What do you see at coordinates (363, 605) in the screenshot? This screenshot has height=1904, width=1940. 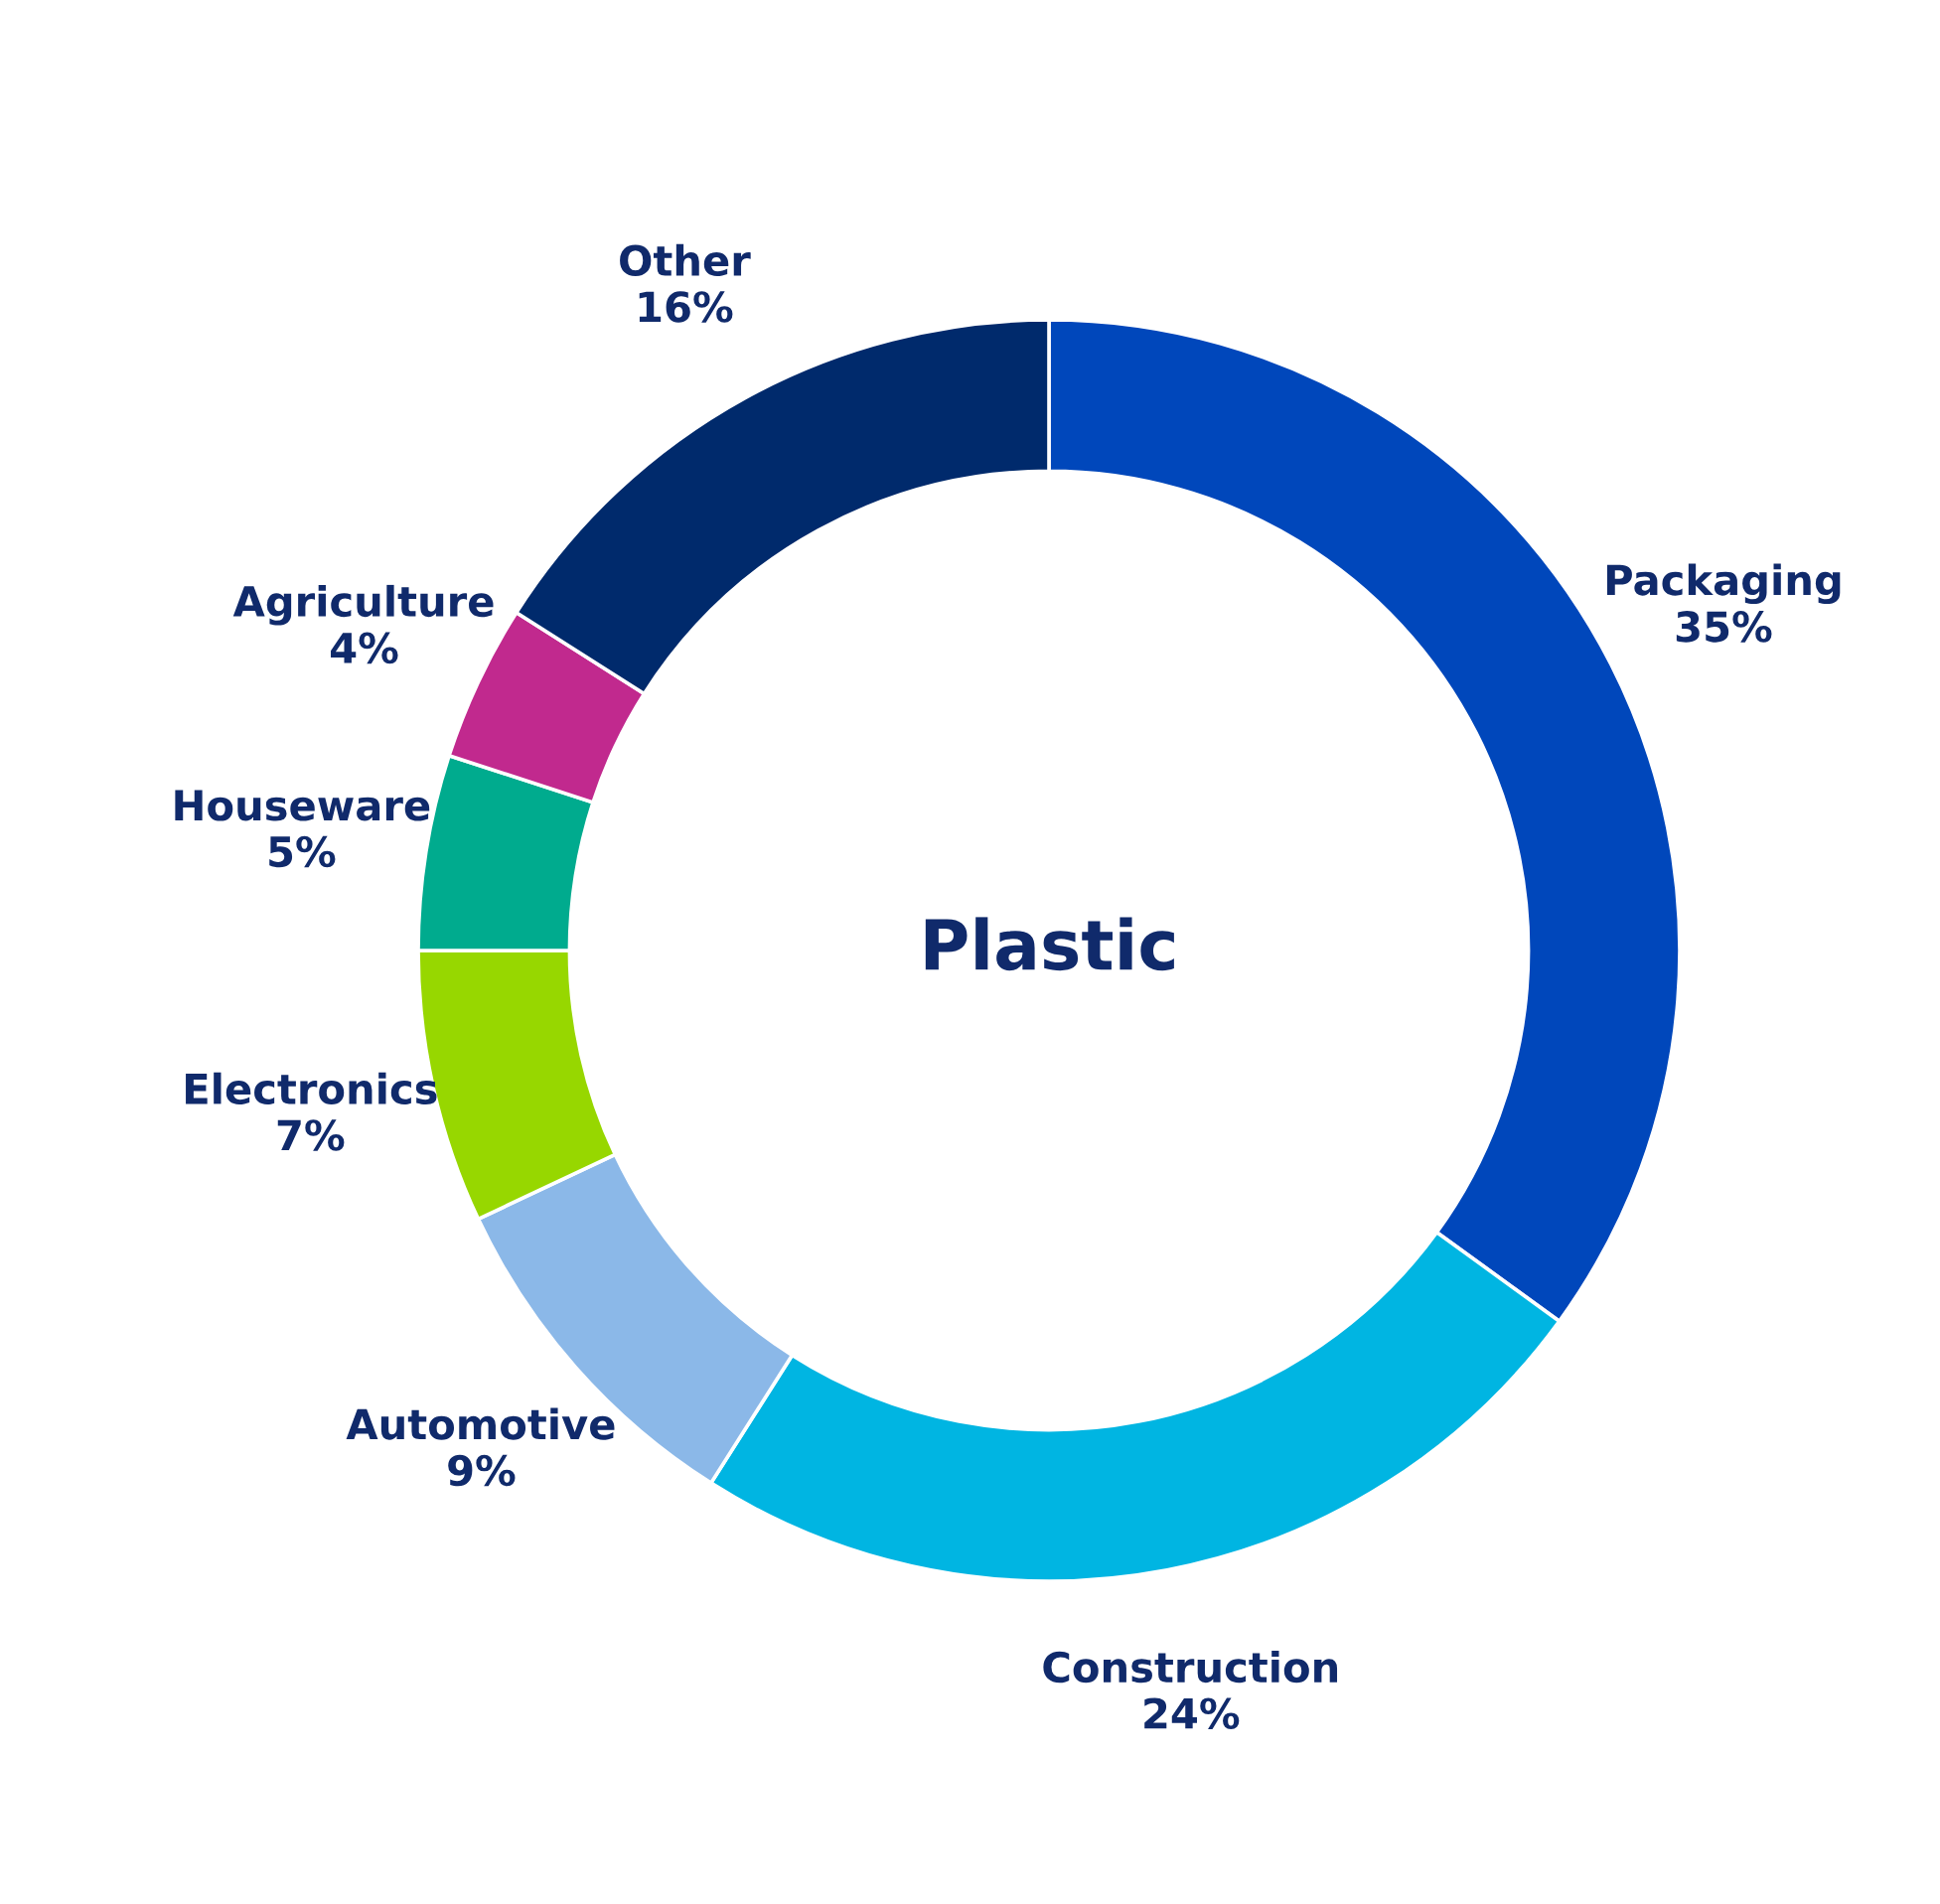 I see `slice-label: Agriculture` at bounding box center [363, 605].